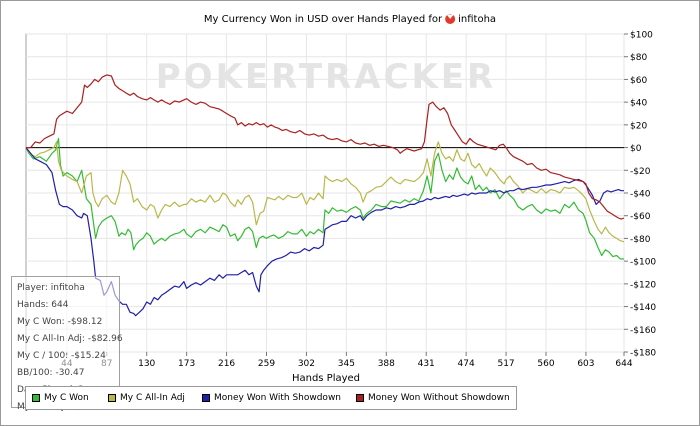 This screenshot has width=700, height=426. I want to click on legend-label: My C All-In Adj, so click(152, 398).